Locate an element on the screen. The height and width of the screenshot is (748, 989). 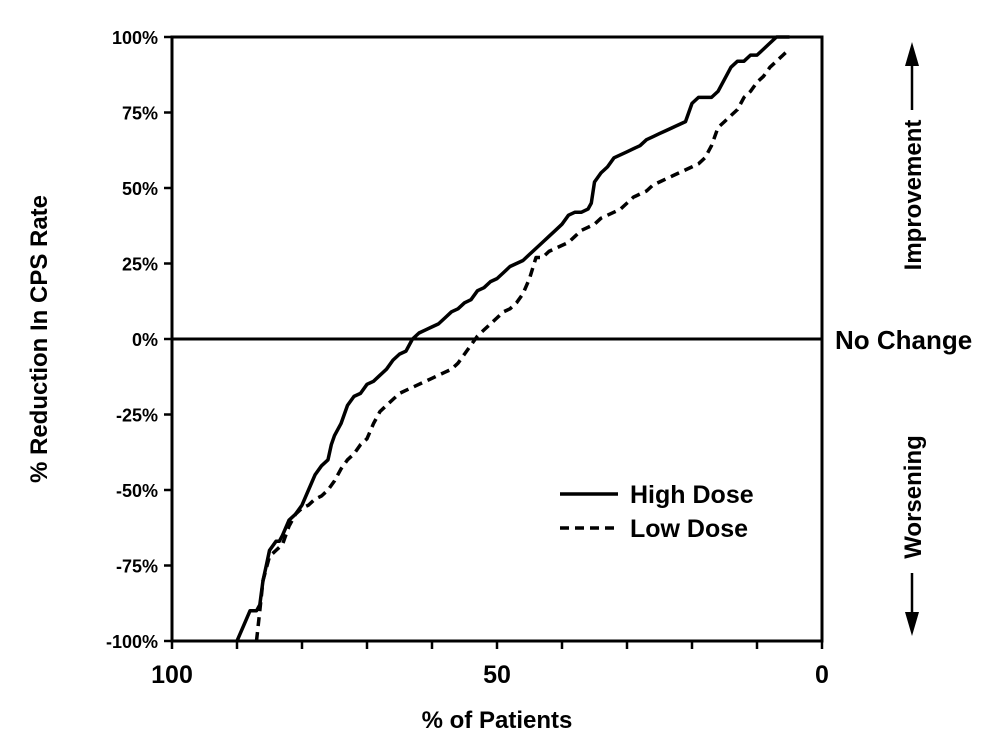
up-arrow-icon is located at coordinates (912, 54).